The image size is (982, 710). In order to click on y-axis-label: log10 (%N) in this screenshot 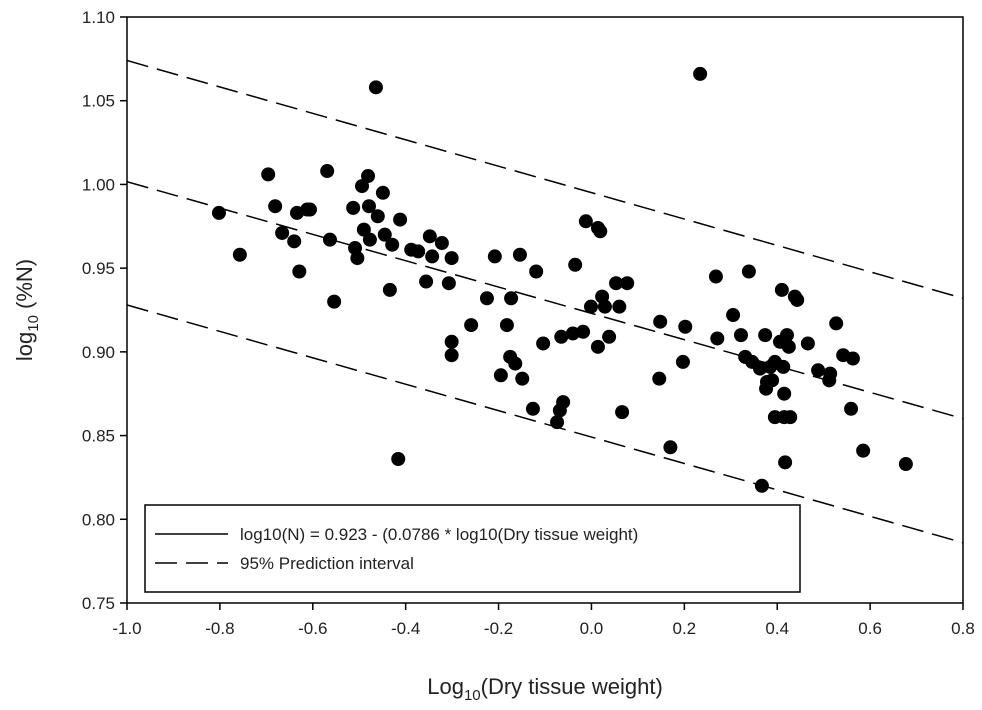, I will do `click(27, 310)`.